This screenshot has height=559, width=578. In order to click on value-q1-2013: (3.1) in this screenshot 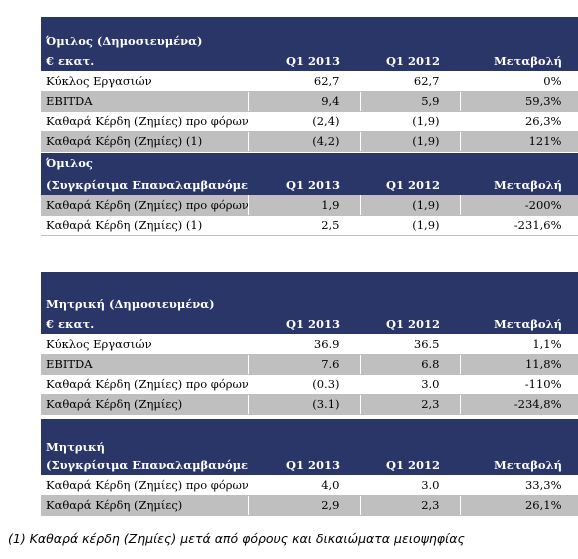, I will do `click(304, 404)`.